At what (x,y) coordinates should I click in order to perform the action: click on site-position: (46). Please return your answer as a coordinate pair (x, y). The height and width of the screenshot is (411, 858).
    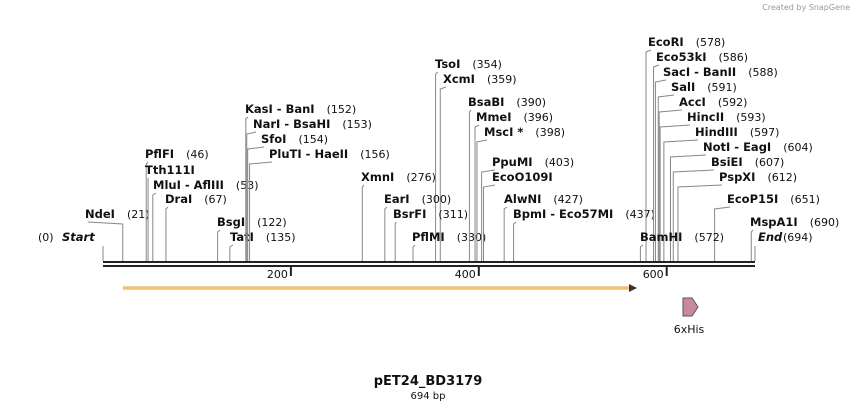
    Looking at the image, I should click on (197, 154).